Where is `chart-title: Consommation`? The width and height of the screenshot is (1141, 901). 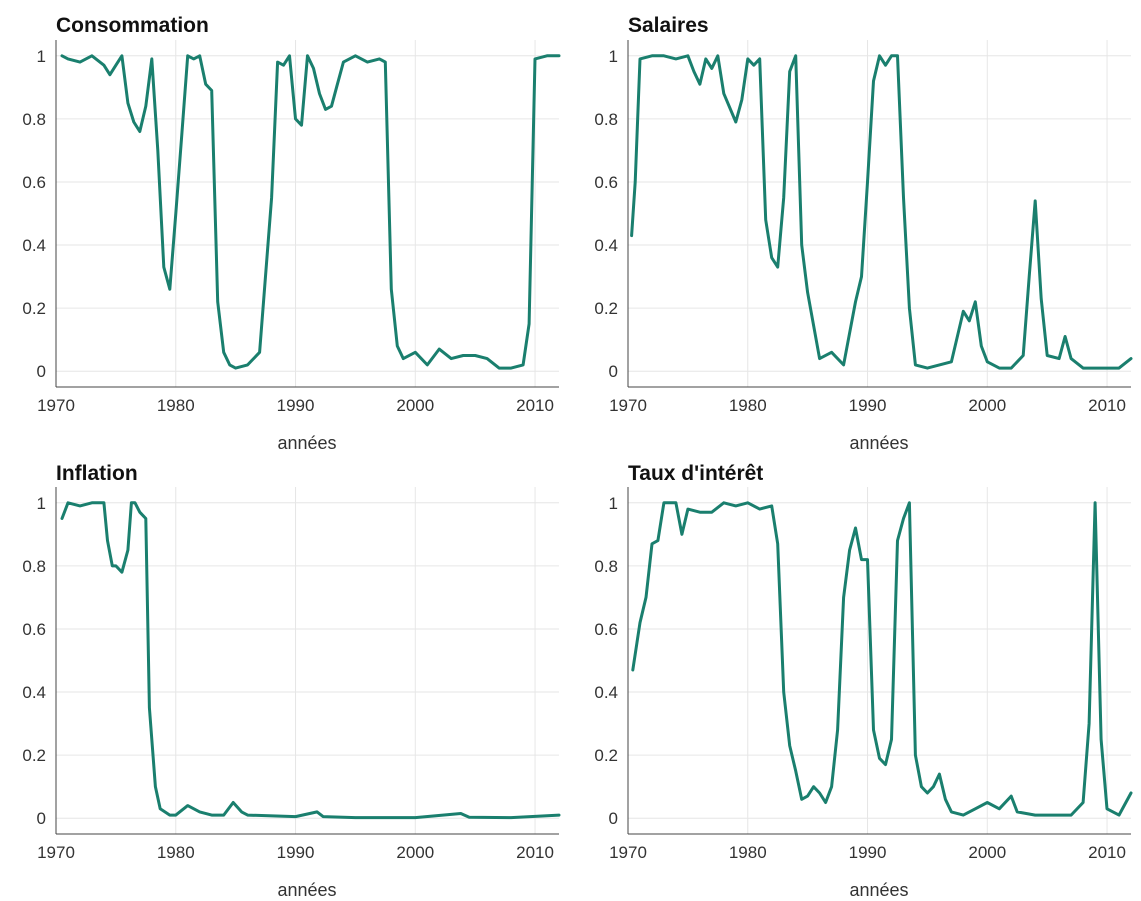
chart-title: Consommation is located at coordinates (132, 25).